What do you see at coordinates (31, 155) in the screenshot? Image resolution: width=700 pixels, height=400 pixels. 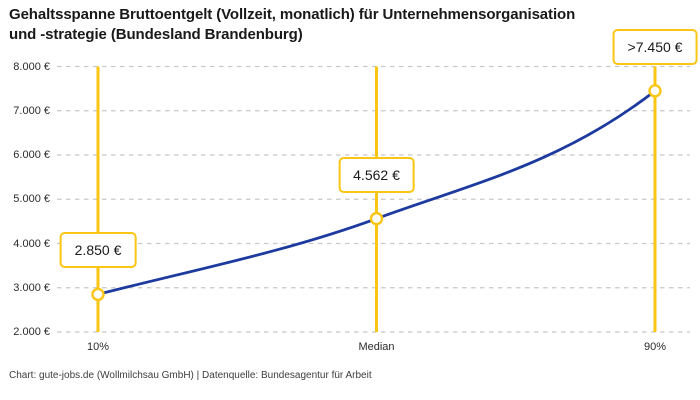 I see `y-tick-label: 6.000 €` at bounding box center [31, 155].